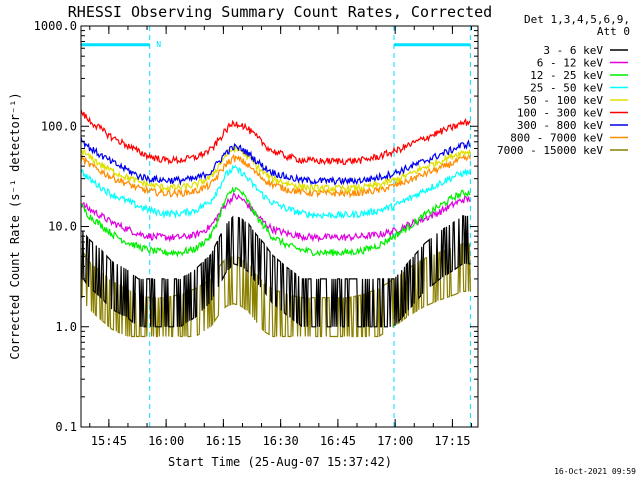  What do you see at coordinates (15, 225) in the screenshot?
I see `y-axis-label: Corrected Count Rate (s⁻¹ detector⁻¹)` at bounding box center [15, 225].